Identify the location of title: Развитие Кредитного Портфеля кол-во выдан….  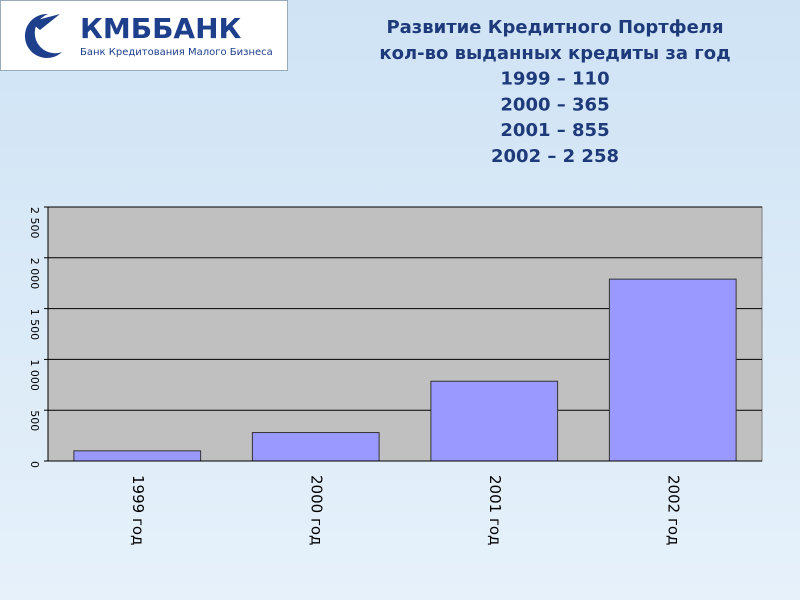
(554, 92).